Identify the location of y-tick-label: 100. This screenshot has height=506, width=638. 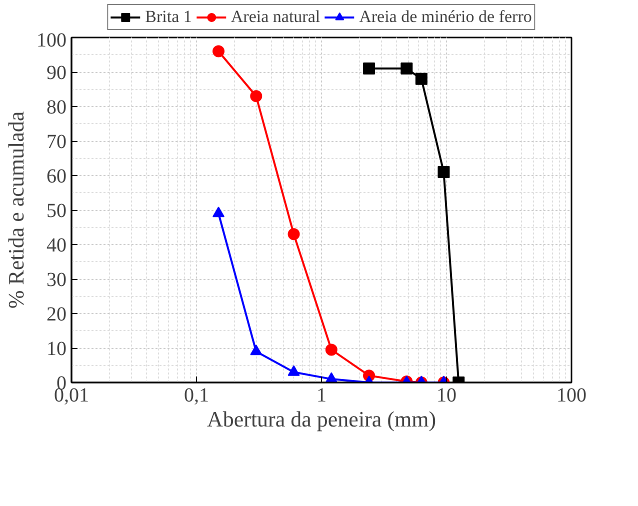
(51, 41).